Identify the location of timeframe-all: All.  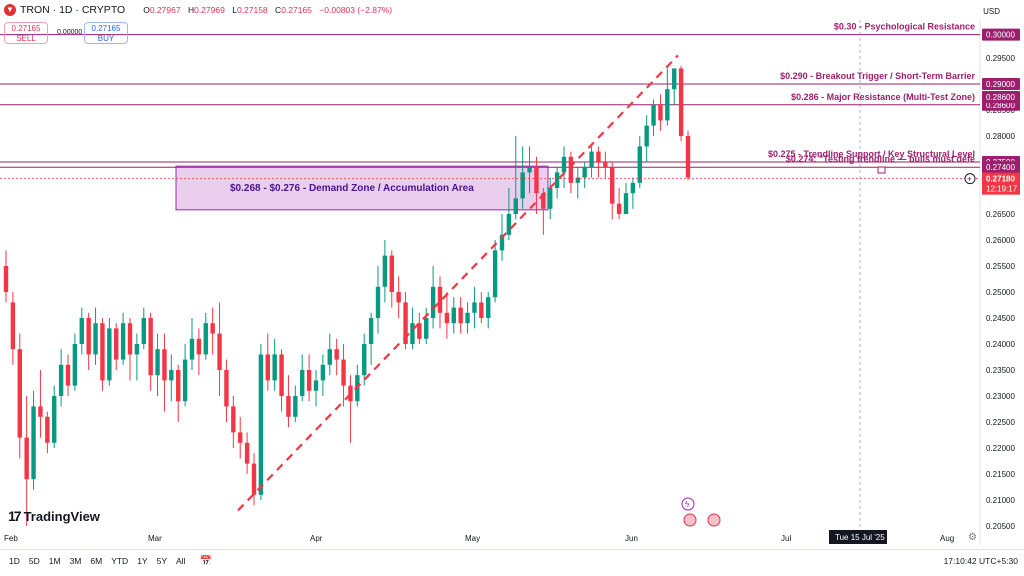
(181, 561).